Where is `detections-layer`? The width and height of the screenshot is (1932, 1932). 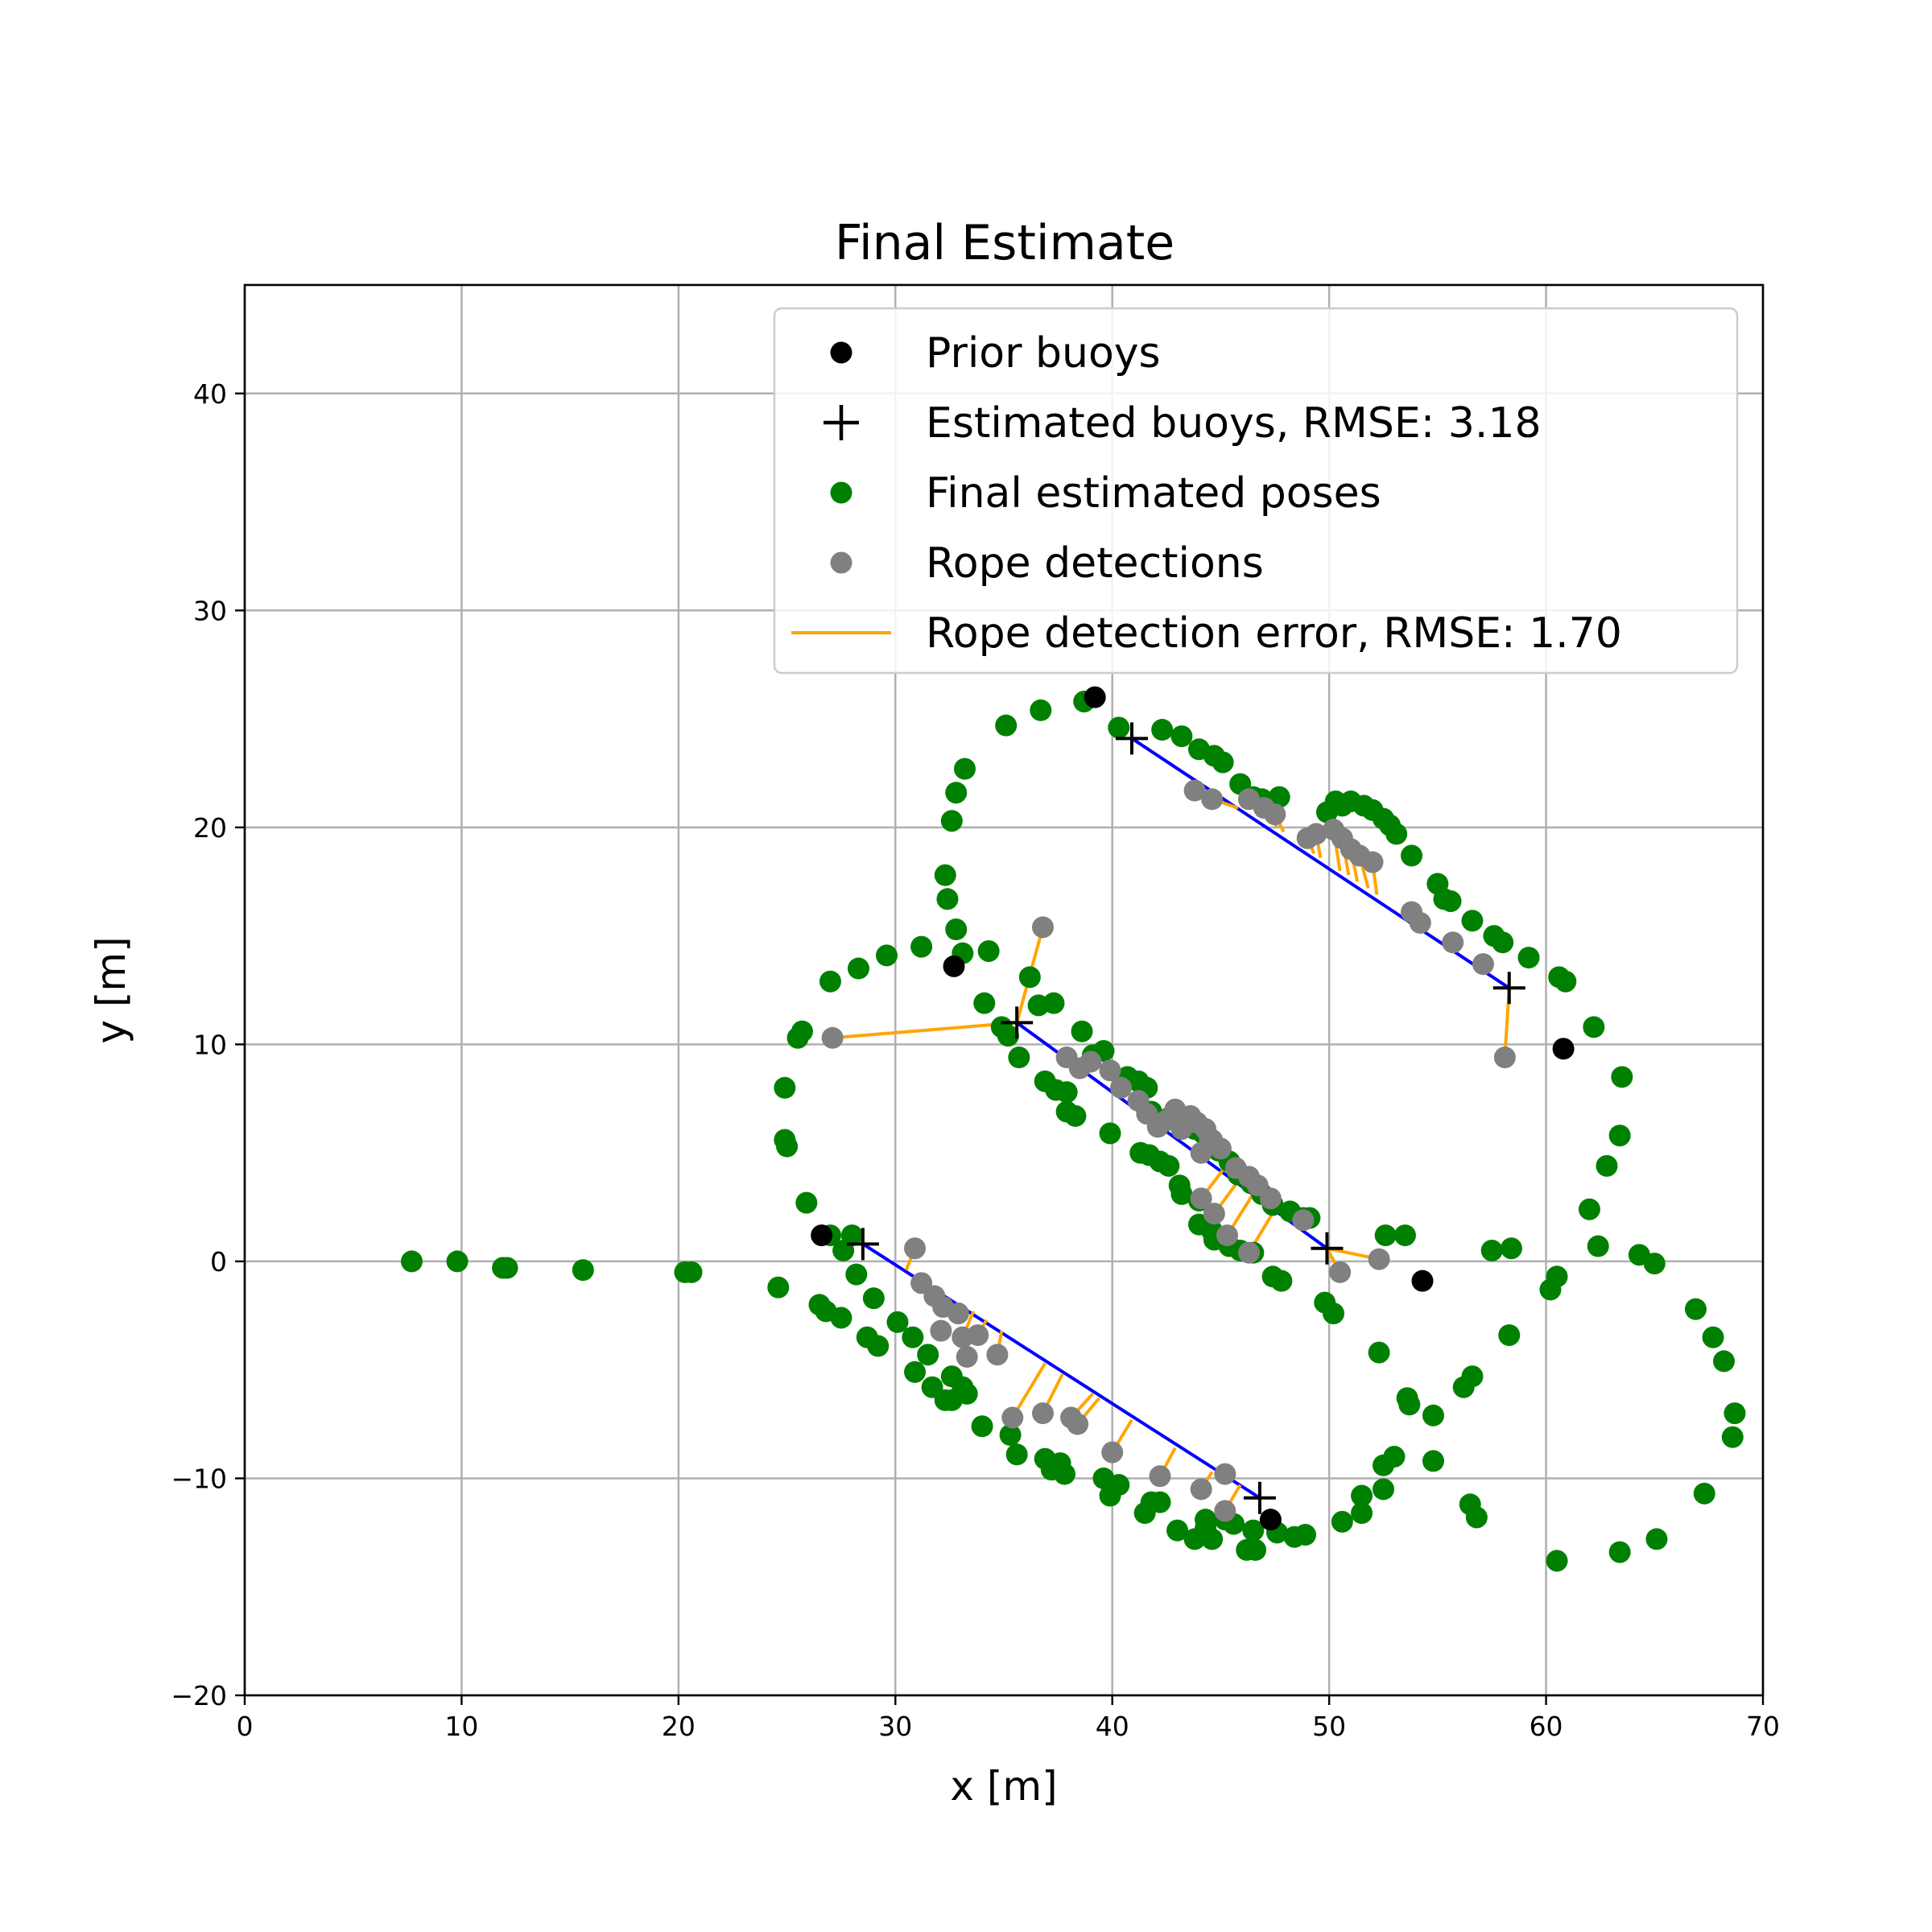
detections-layer is located at coordinates (1168, 1150).